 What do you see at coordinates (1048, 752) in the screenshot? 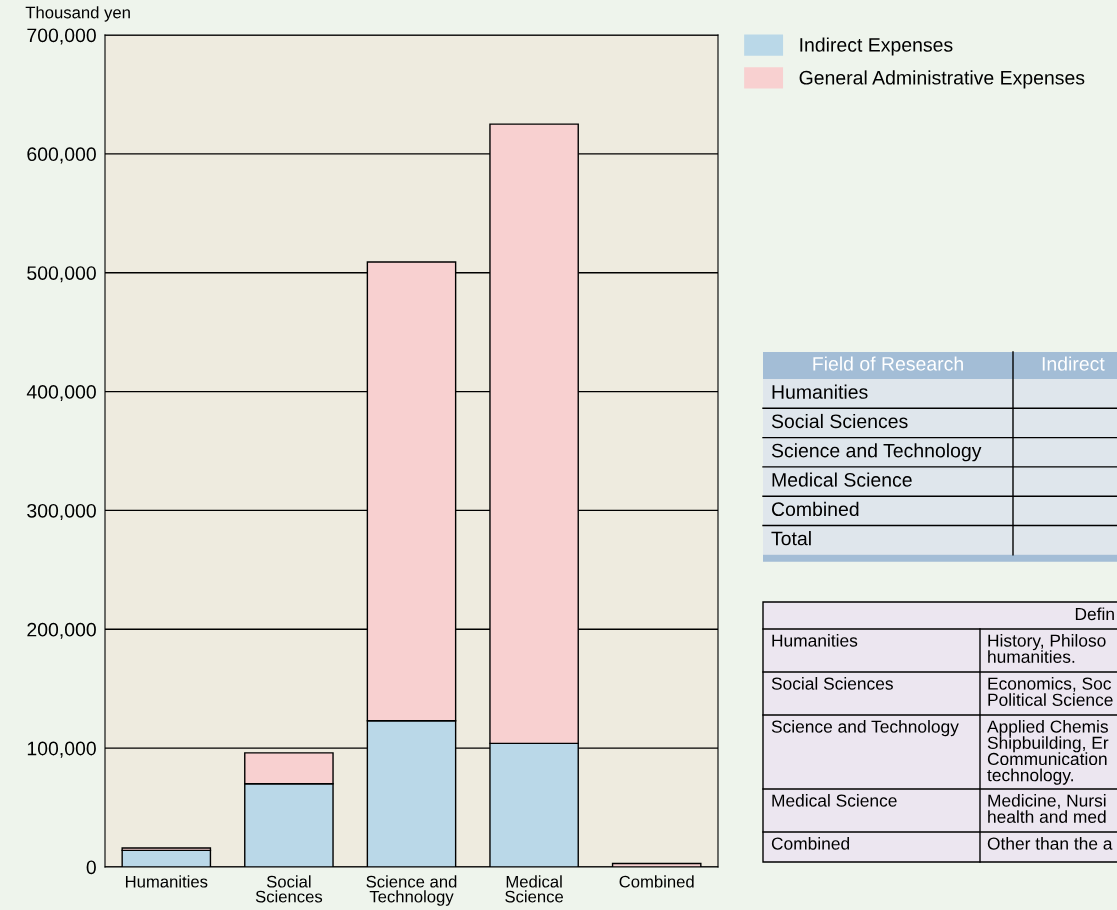
I see `text: Applied Chemis Shipbuilding, Er Communication technology.` at bounding box center [1048, 752].